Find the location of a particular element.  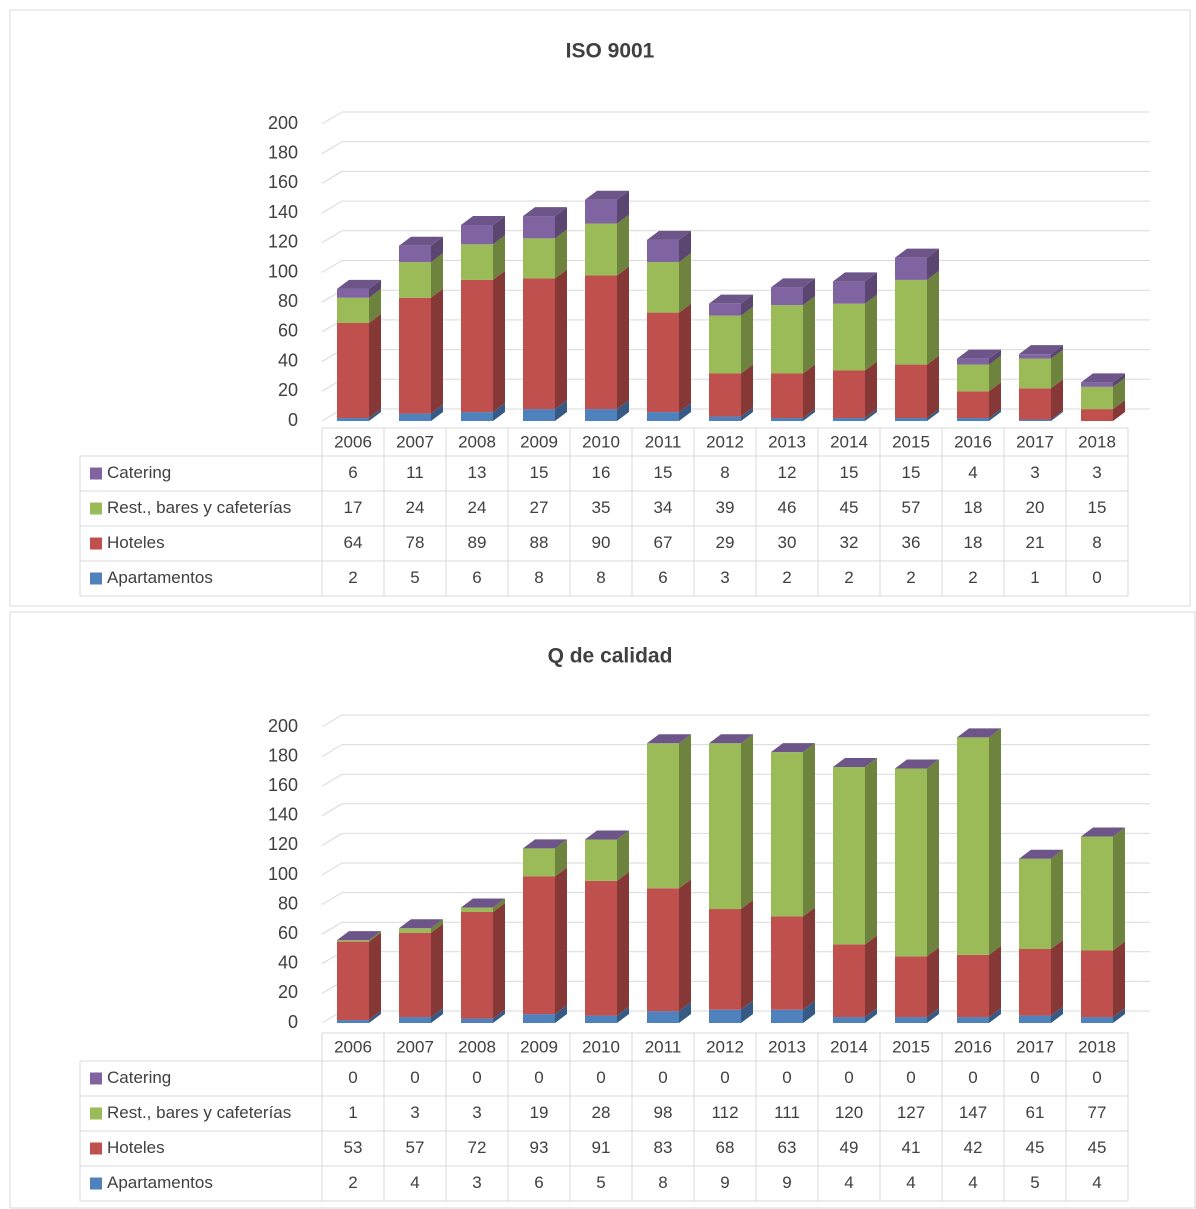

table-cell: 16 is located at coordinates (601, 472).